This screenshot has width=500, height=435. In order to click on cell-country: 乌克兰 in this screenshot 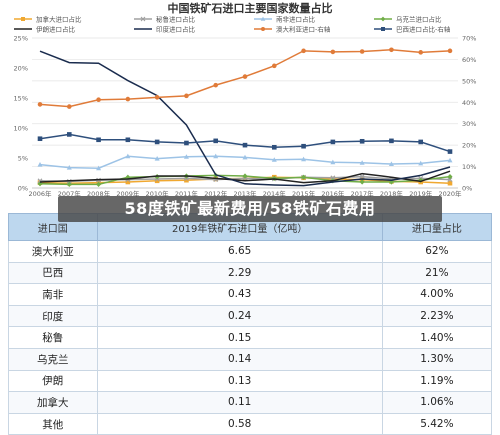, I will do `click(53, 359)`.